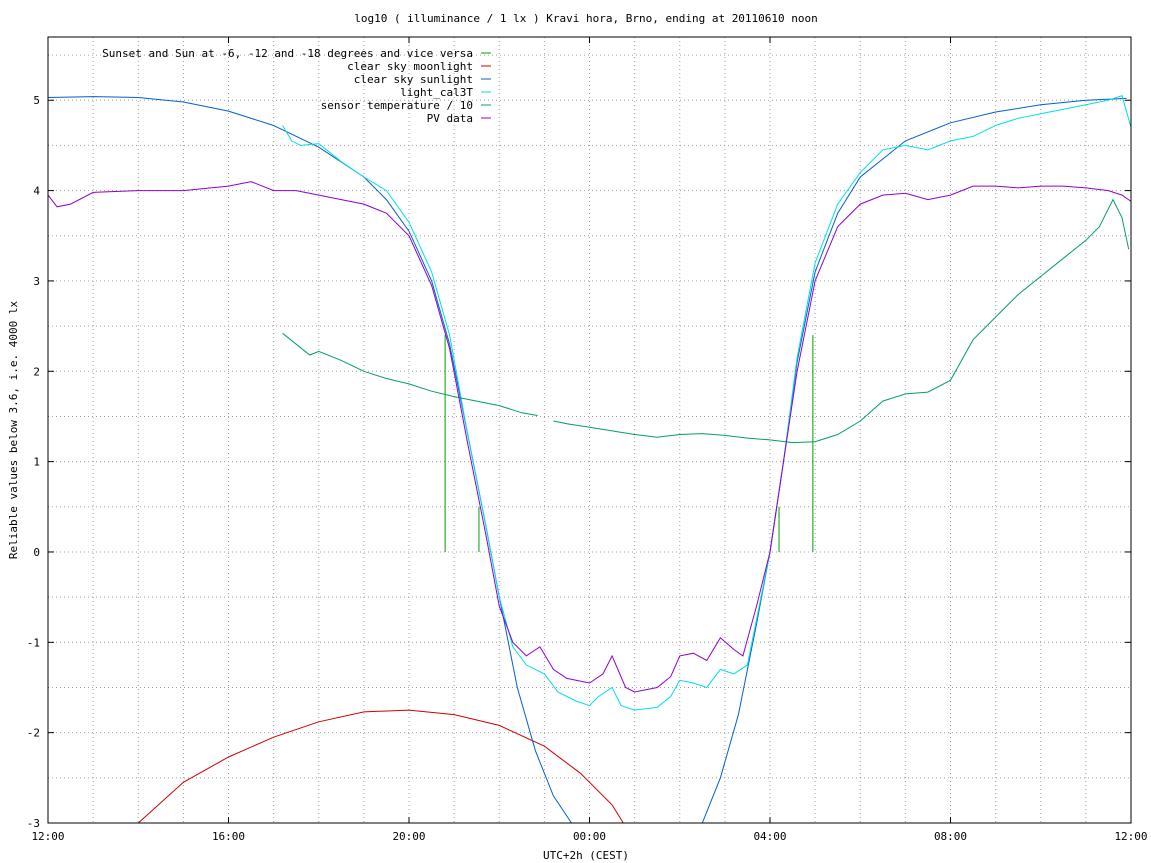 This screenshot has width=1151, height=863. I want to click on y-tick-label: 5, so click(36, 100).